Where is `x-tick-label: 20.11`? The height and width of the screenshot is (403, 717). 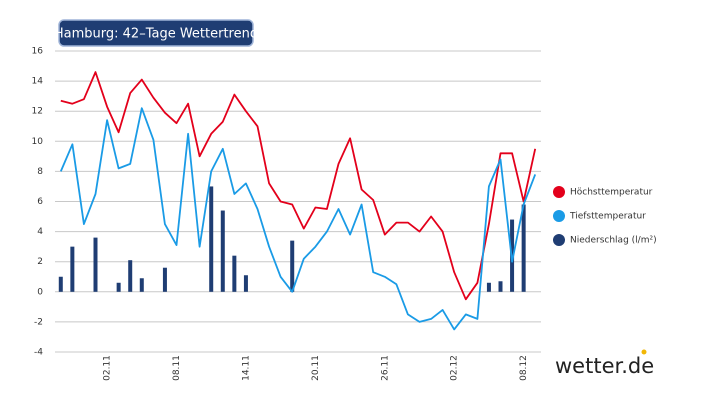
x-tick-label: 20.11 is located at coordinates (316, 368).